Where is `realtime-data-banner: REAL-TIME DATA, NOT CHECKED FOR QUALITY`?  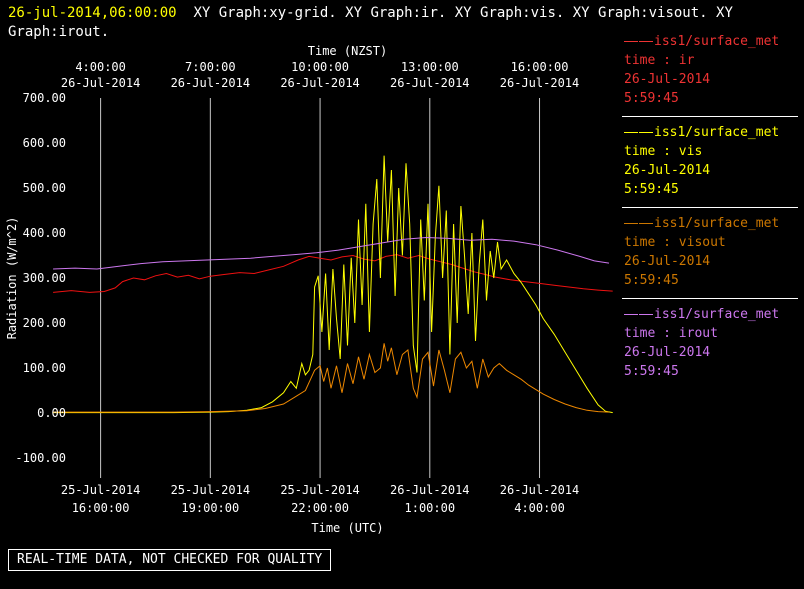
realtime-data-banner: REAL-TIME DATA, NOT CHECKED FOR QUALITY is located at coordinates (170, 560).